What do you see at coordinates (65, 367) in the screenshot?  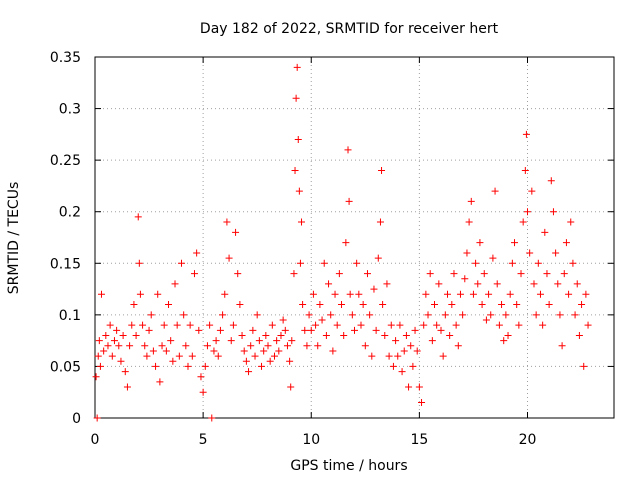 I see `y-tick-label: 0.05` at bounding box center [65, 367].